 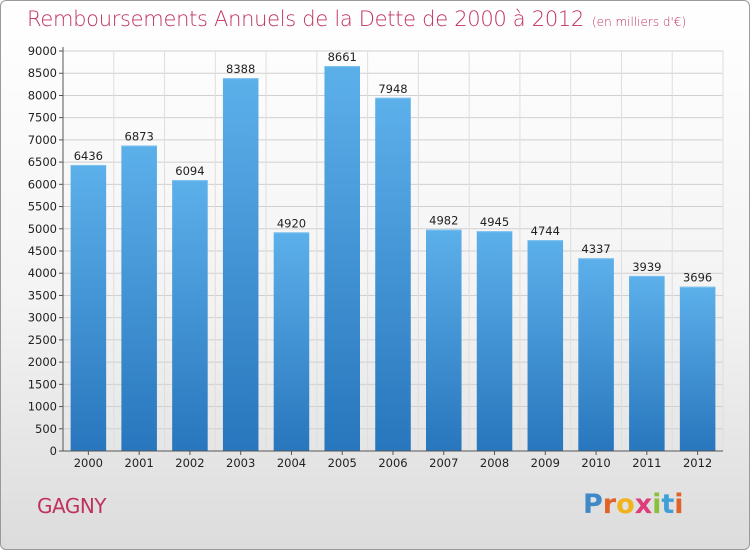 What do you see at coordinates (240, 69) in the screenshot?
I see `bar-value-label: 8388` at bounding box center [240, 69].